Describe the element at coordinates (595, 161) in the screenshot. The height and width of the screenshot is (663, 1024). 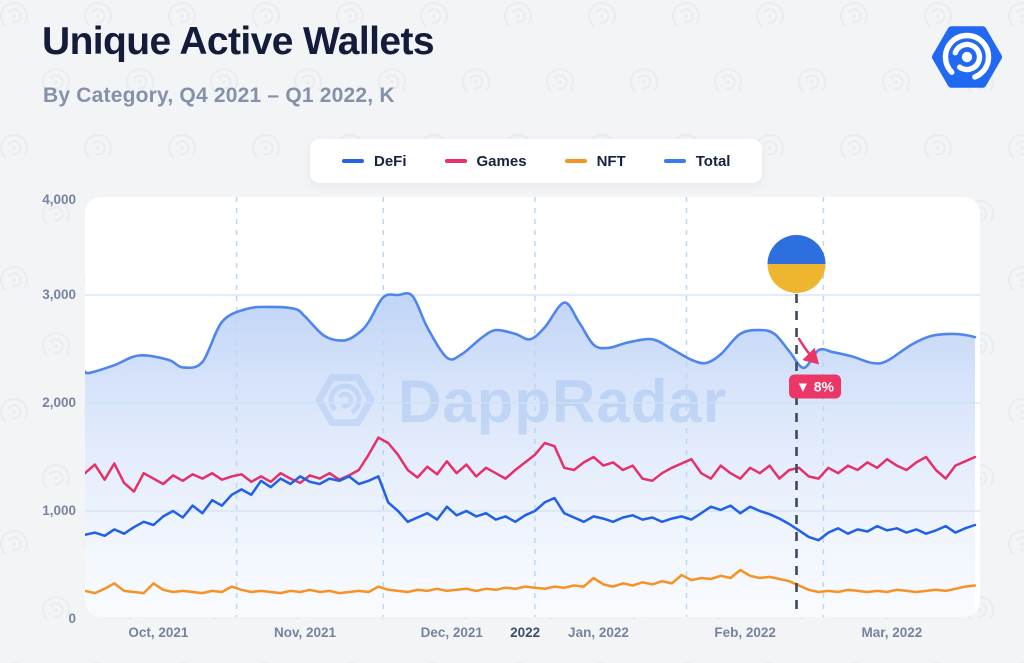
I see `legend-item-nft: NFT` at that location.